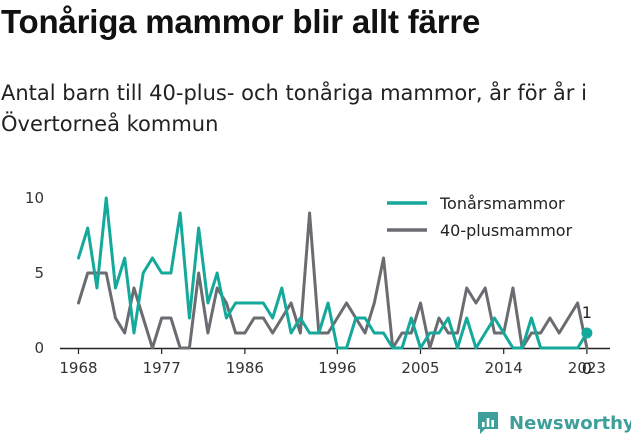 The height and width of the screenshot is (439, 631). I want to click on y-tick-label: 5, so click(39, 273).